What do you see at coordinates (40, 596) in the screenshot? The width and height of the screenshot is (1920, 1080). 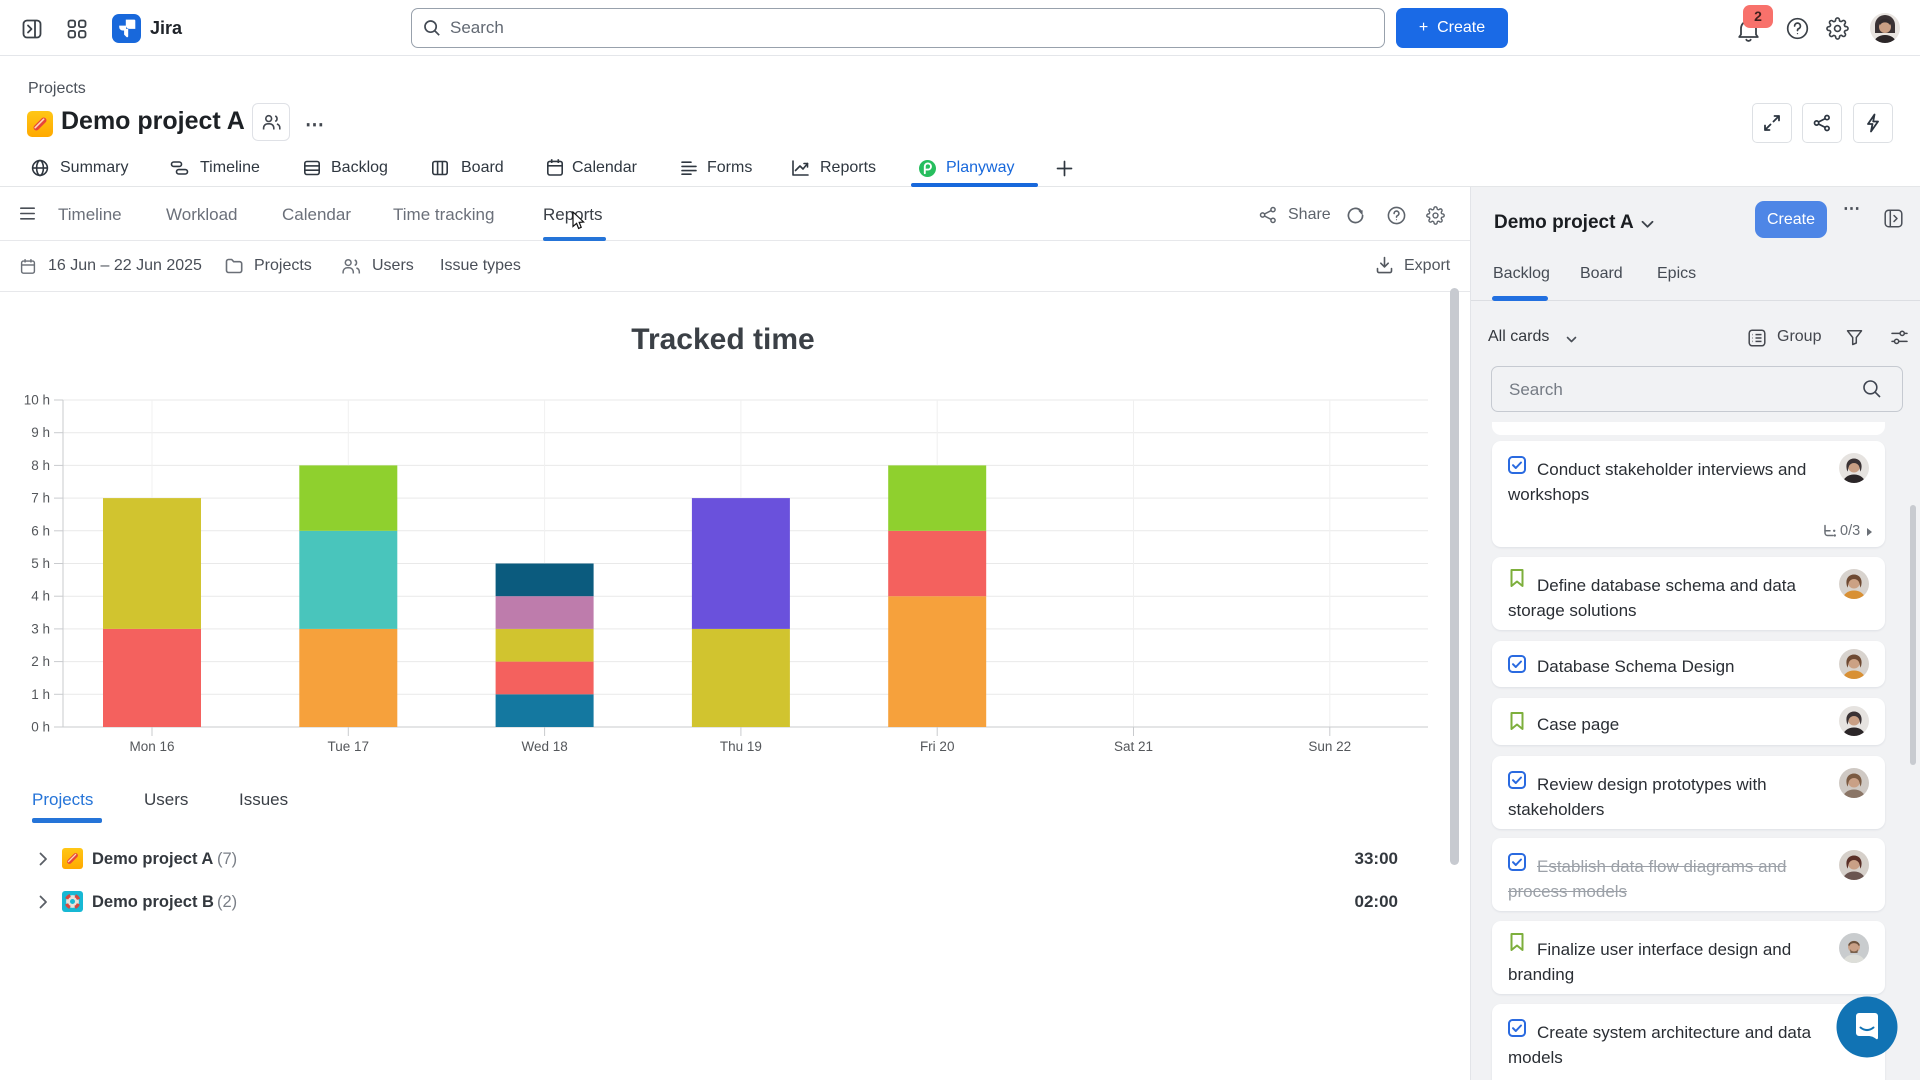 I see `svg-text: 4 h` at bounding box center [40, 596].